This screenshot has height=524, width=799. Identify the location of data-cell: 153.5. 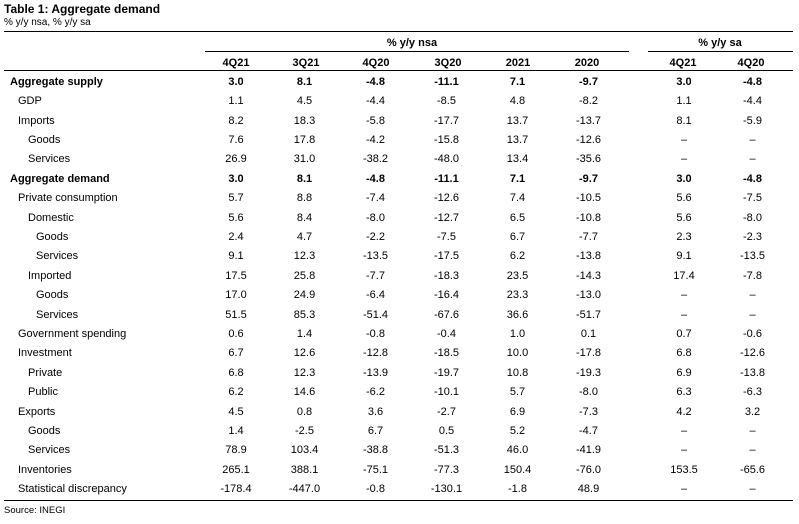
(684, 469).